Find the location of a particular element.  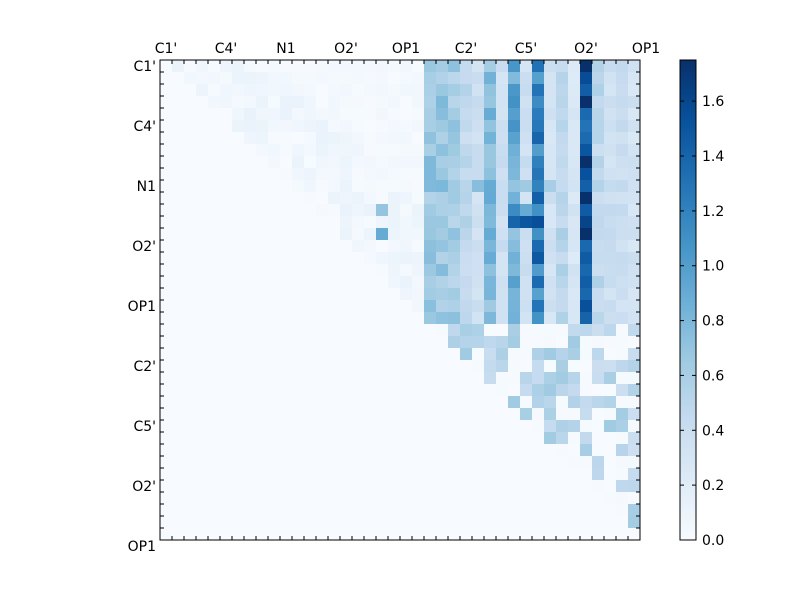

colorbar-ticks: 0.00.20.40.60.81.01.21.41.6 is located at coordinates (702, 321).